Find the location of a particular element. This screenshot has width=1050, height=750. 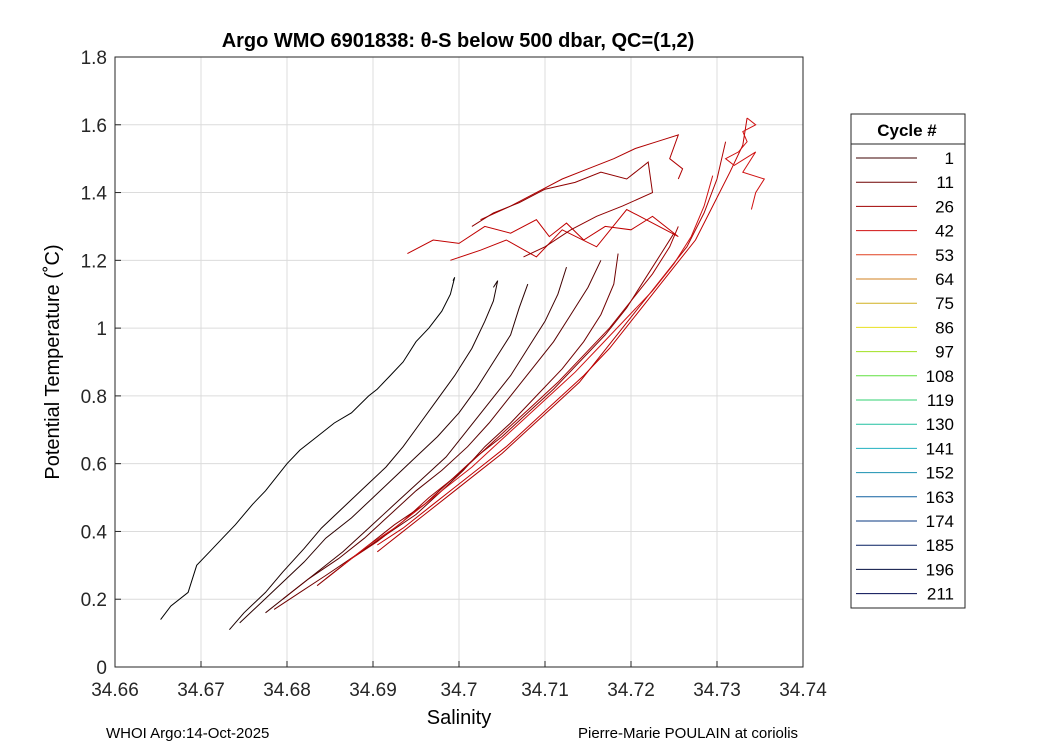

y-tick-label: 1.2 is located at coordinates (94, 261).